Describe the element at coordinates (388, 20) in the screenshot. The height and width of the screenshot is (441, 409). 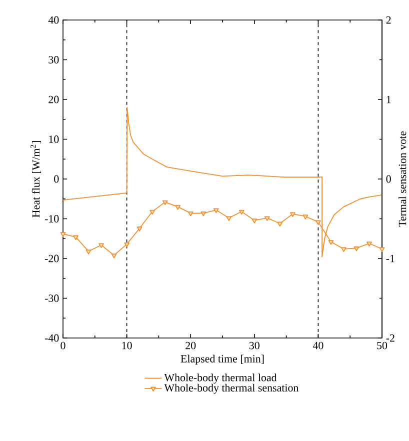
I see `y2-tick-label: 2` at that location.